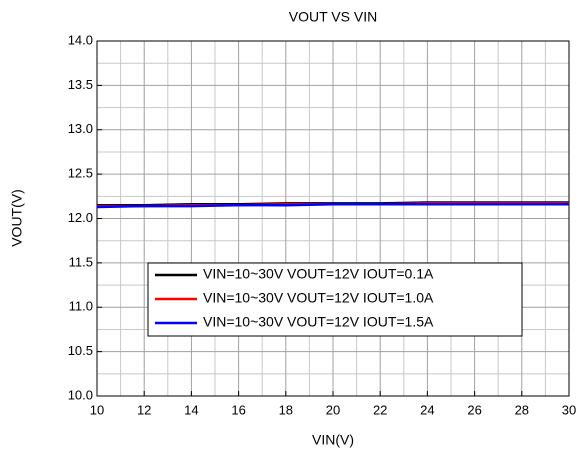  I want to click on x-tick-label: 26, so click(474, 409).